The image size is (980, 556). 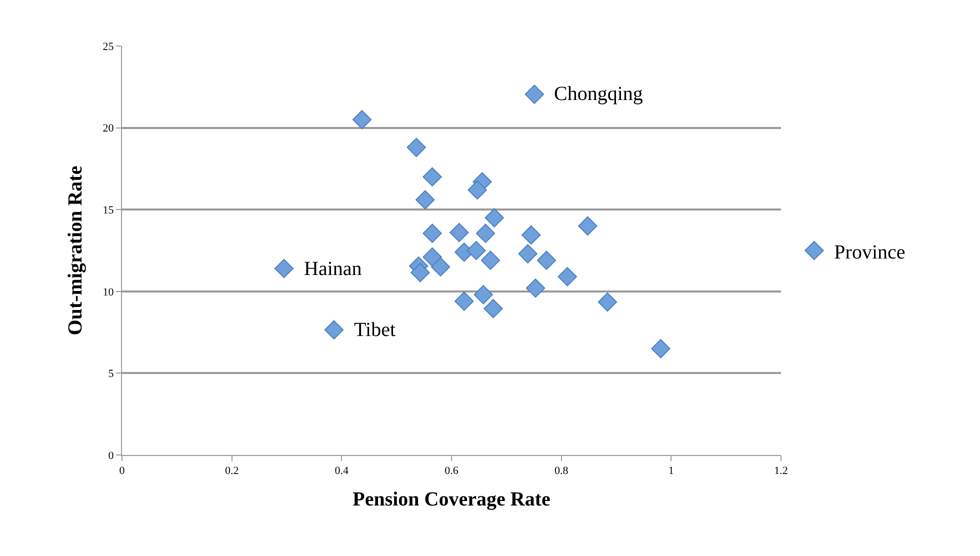 What do you see at coordinates (111, 456) in the screenshot?
I see `y-tick-label: 0` at bounding box center [111, 456].